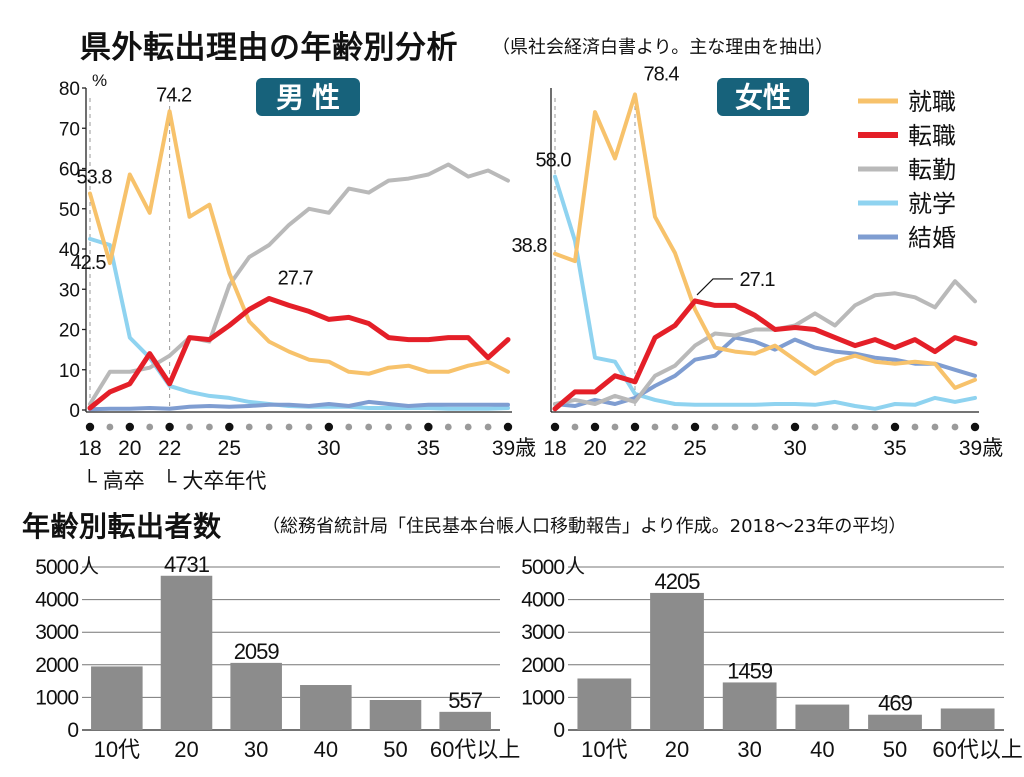 Image resolution: width=1024 pixels, height=777 pixels. Describe the element at coordinates (932, 102) in the screenshot. I see `legend-label: 就職` at that location.